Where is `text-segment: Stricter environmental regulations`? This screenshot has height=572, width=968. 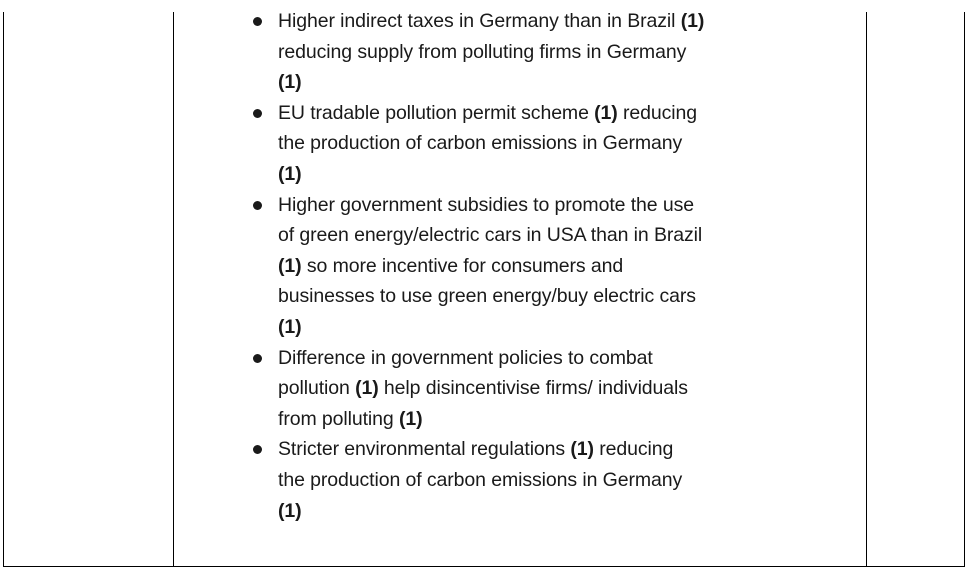 text-segment: Stricter environmental regulations is located at coordinates (424, 449).